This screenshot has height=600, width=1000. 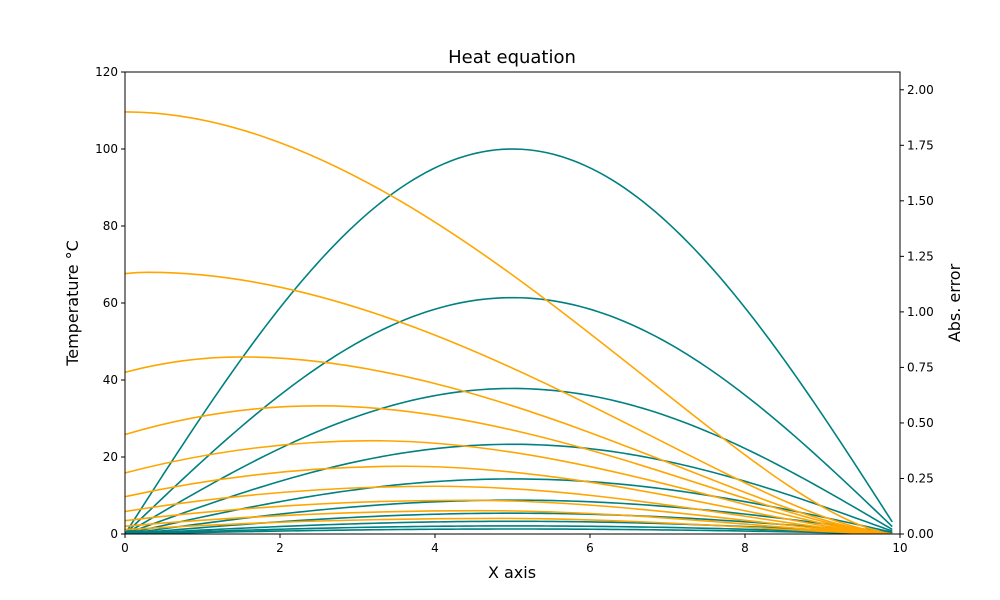 I want to click on x-tick-label: 6, so click(x=590, y=548).